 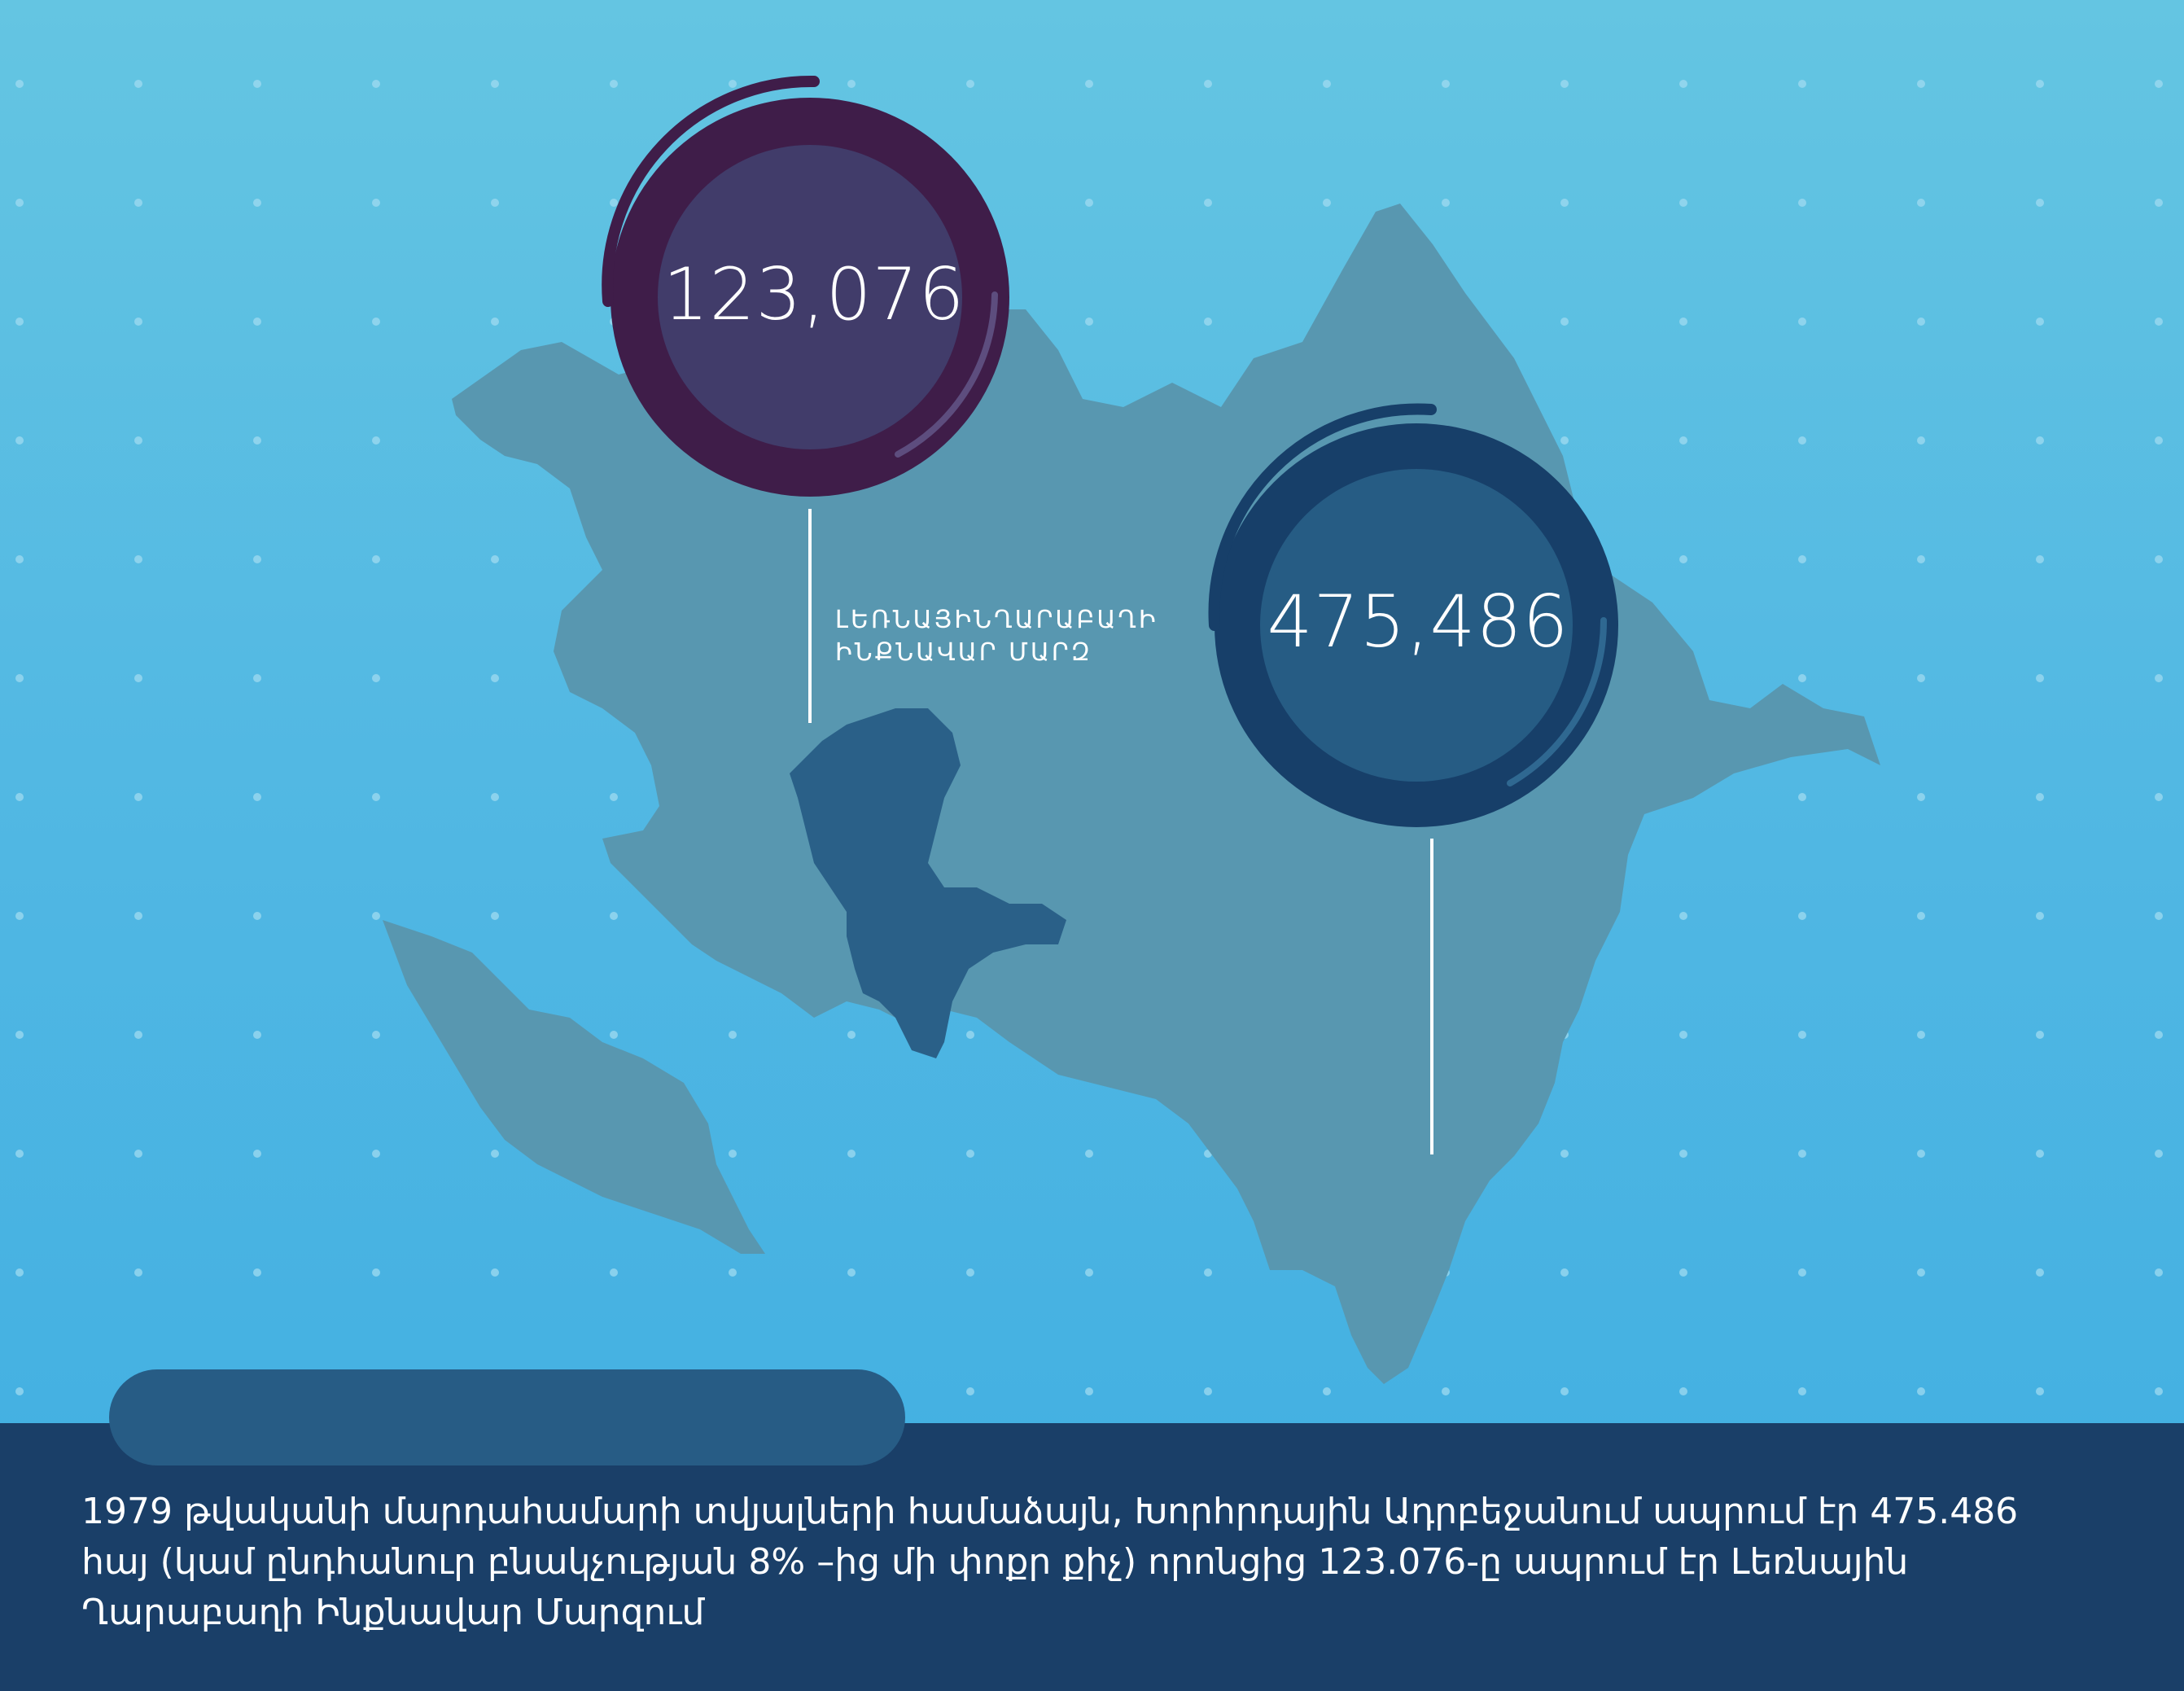 What do you see at coordinates (574, 1087) in the screenshot?
I see `nakhchivan-exclave` at bounding box center [574, 1087].